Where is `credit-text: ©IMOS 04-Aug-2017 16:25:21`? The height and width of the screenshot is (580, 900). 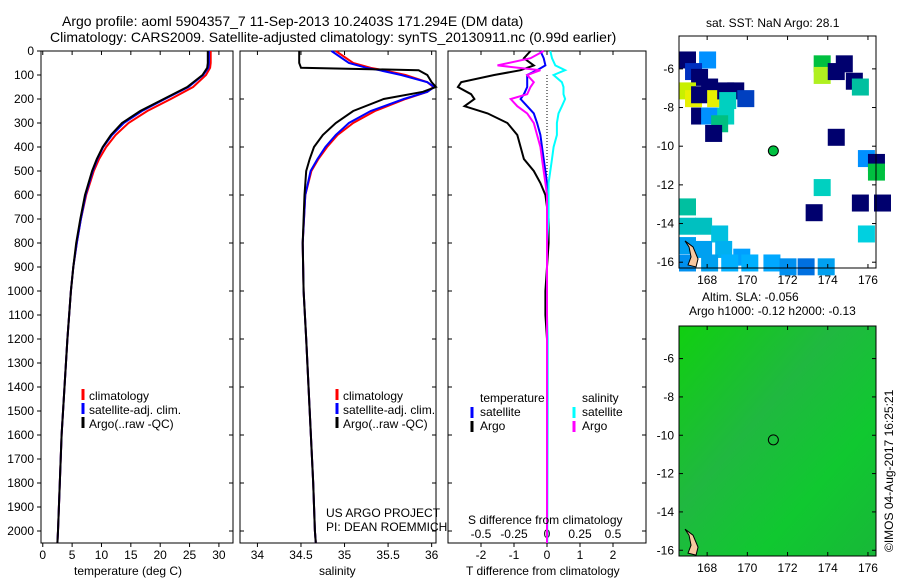 credit-text: ©IMOS 04-Aug-2017 16:25:21 is located at coordinates (889, 470).